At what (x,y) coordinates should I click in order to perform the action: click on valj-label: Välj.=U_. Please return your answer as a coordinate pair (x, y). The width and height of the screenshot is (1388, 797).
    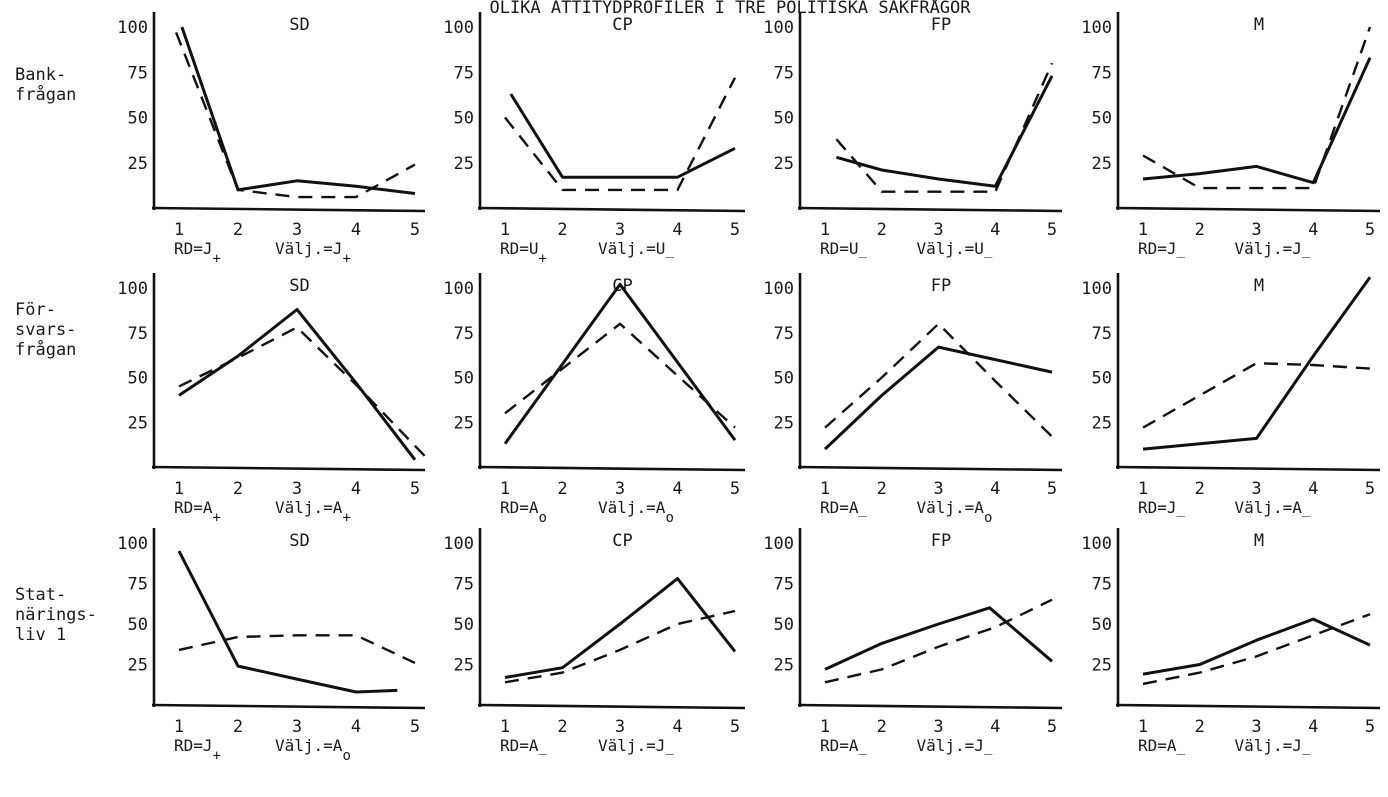
    Looking at the image, I should click on (636, 248).